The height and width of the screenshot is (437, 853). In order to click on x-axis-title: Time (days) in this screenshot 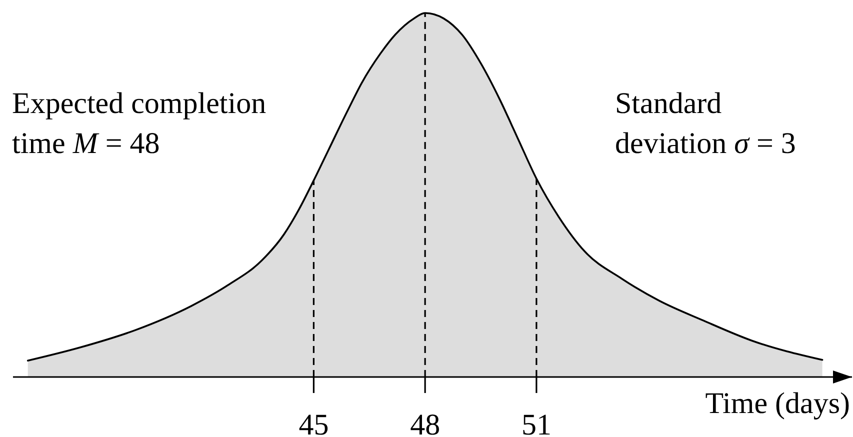, I will do `click(777, 403)`.